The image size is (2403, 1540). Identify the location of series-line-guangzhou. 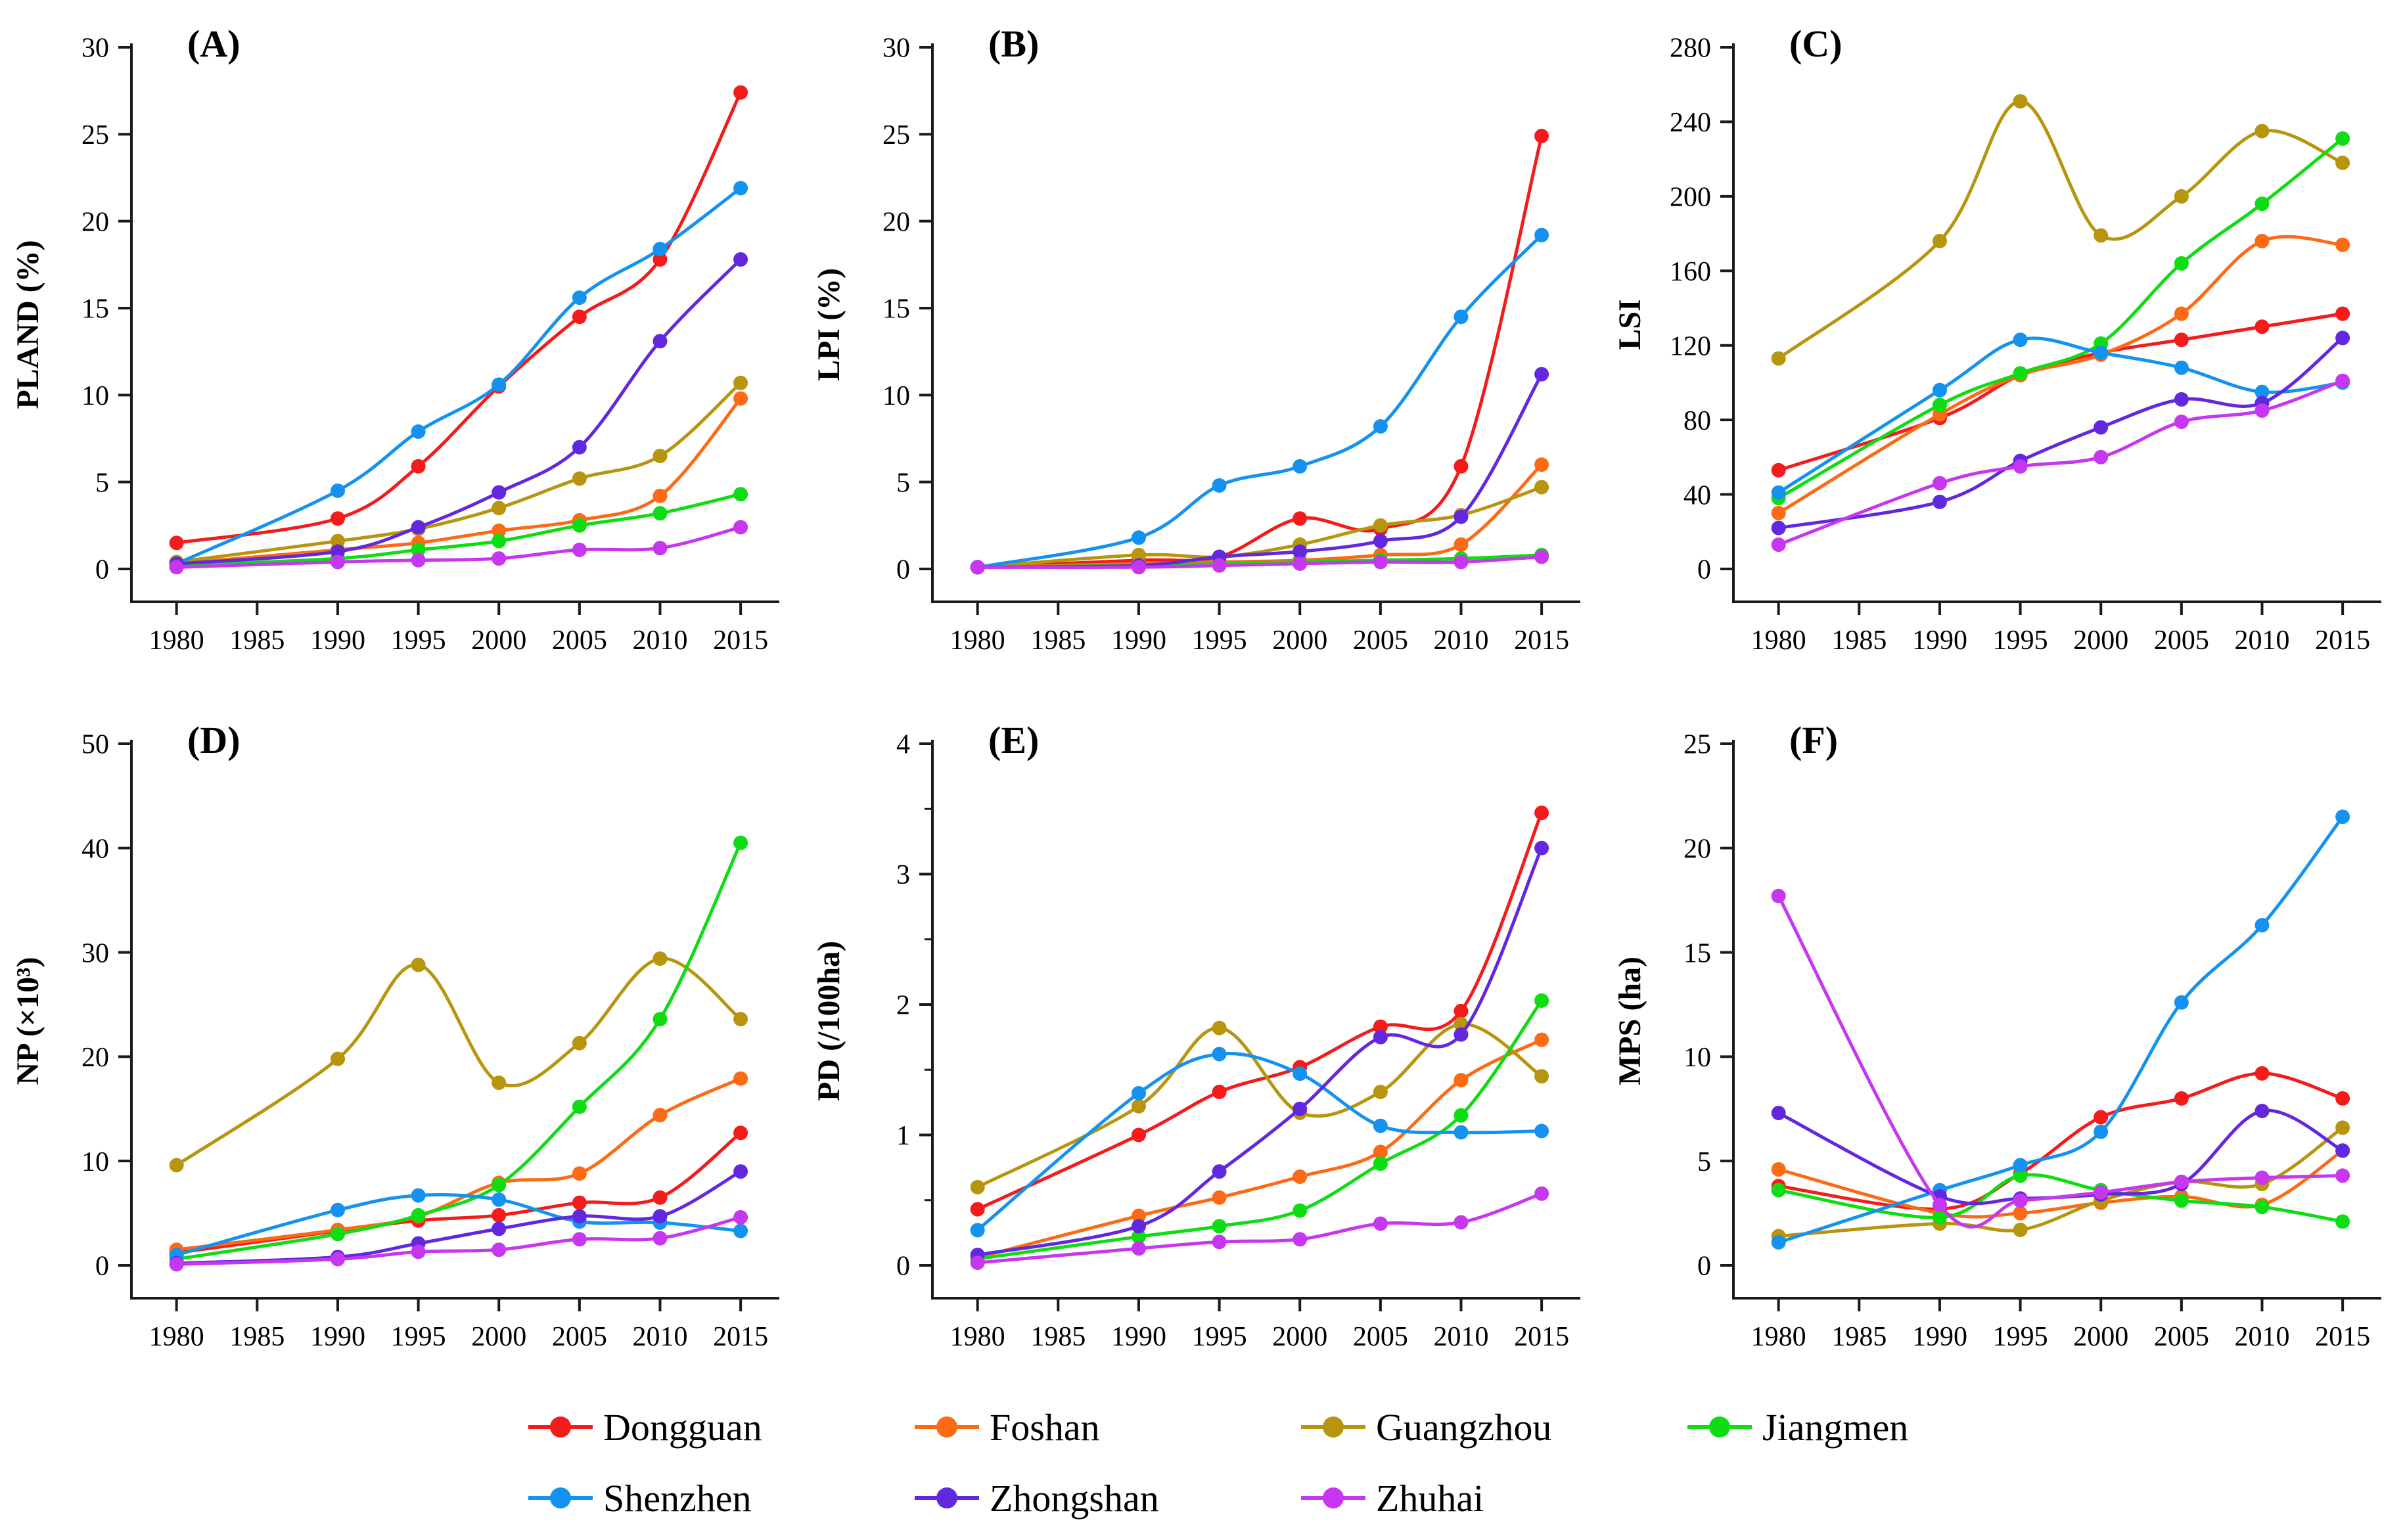
(2061, 230).